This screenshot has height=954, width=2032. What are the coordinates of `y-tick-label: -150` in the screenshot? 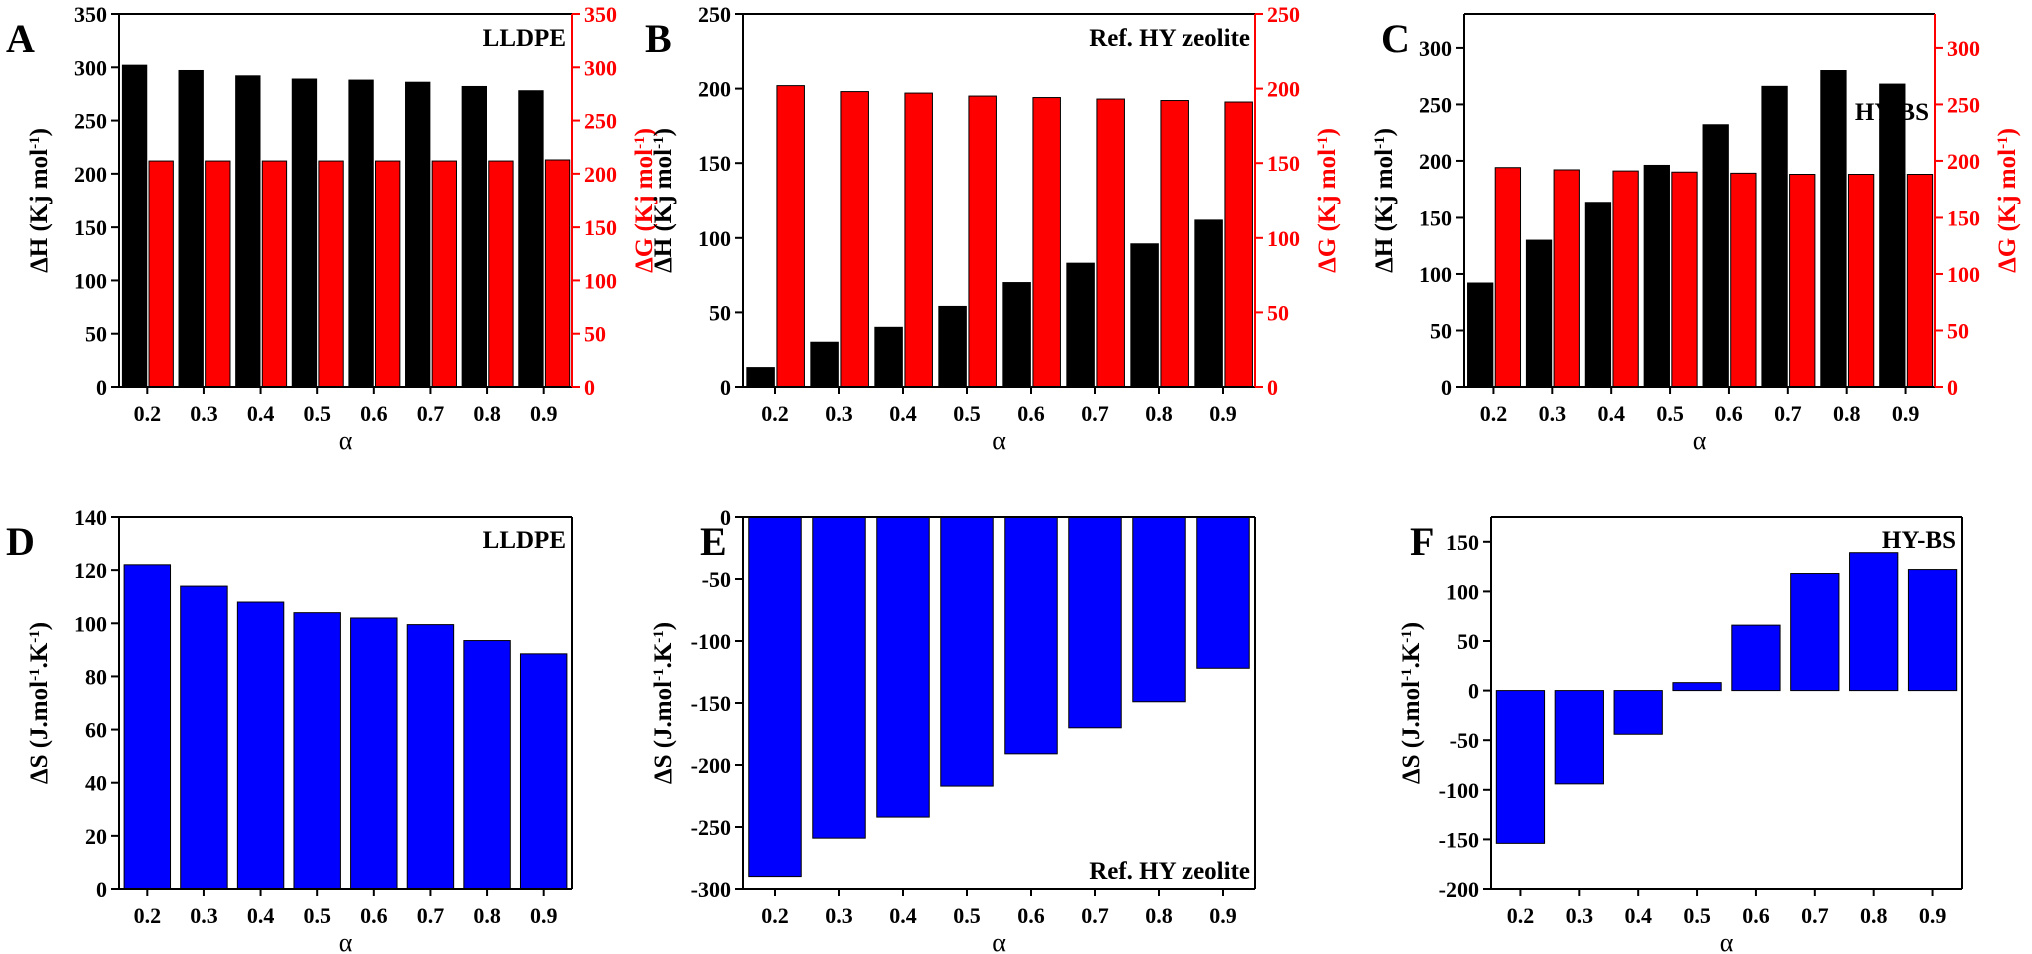 It's located at (711, 703).